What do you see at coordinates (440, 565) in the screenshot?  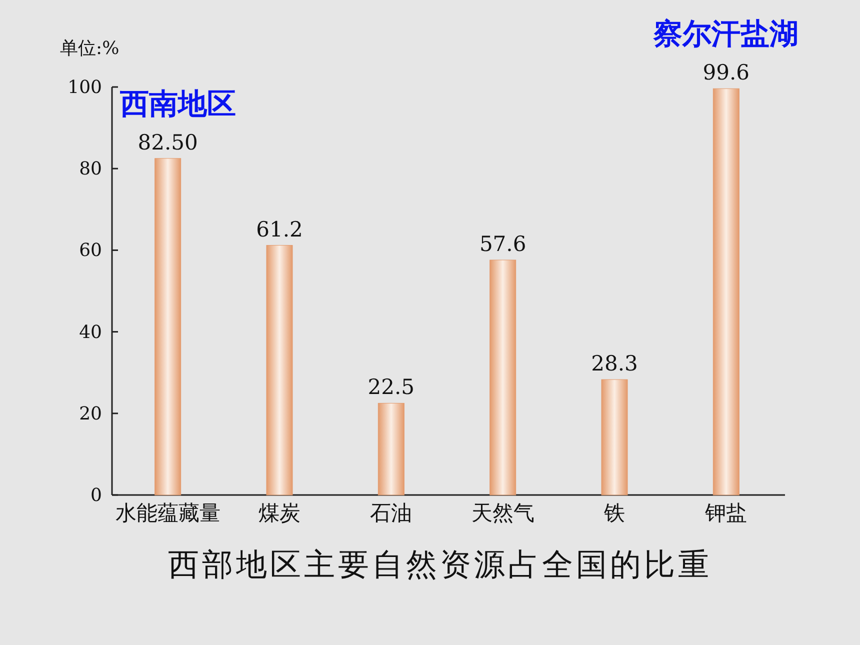 I see `text: 西部地区主要自然资源占全国的比重` at bounding box center [440, 565].